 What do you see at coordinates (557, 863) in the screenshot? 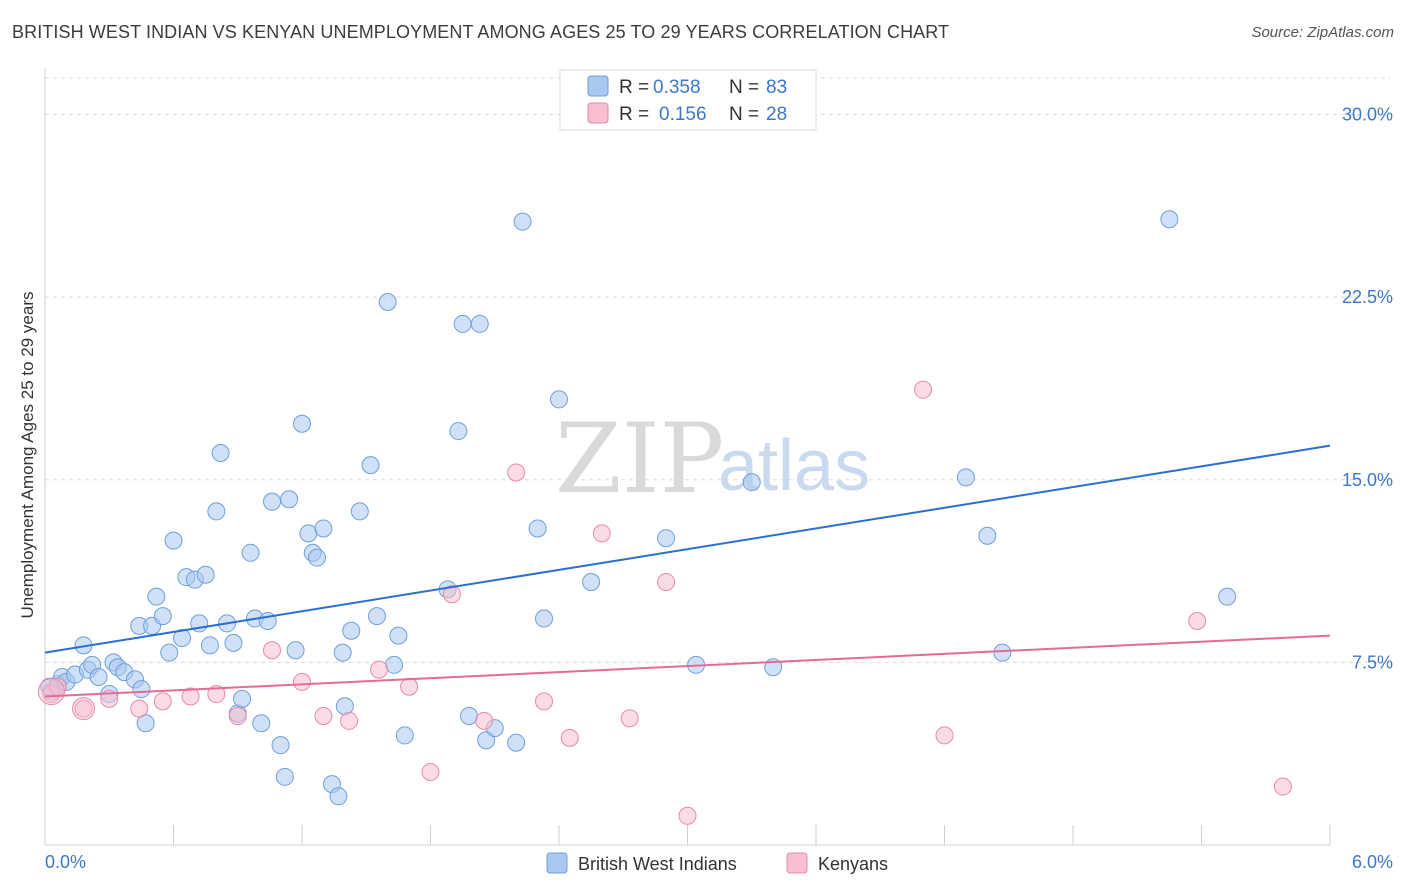
I see `series-legend-swatch-blue` at bounding box center [557, 863].